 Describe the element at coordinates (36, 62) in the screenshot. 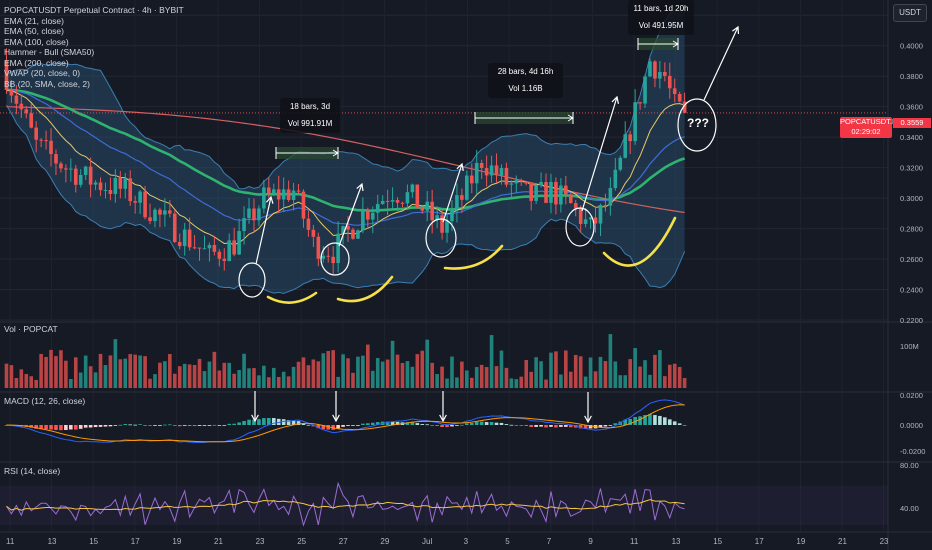

I see `legend-ema200: EMA (200, close)` at that location.